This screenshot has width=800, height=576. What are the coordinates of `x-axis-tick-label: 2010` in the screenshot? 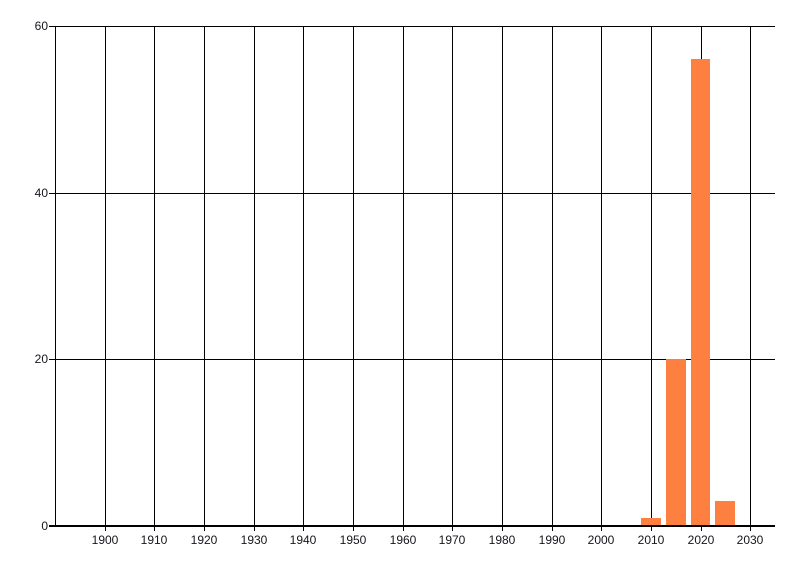 It's located at (651, 540).